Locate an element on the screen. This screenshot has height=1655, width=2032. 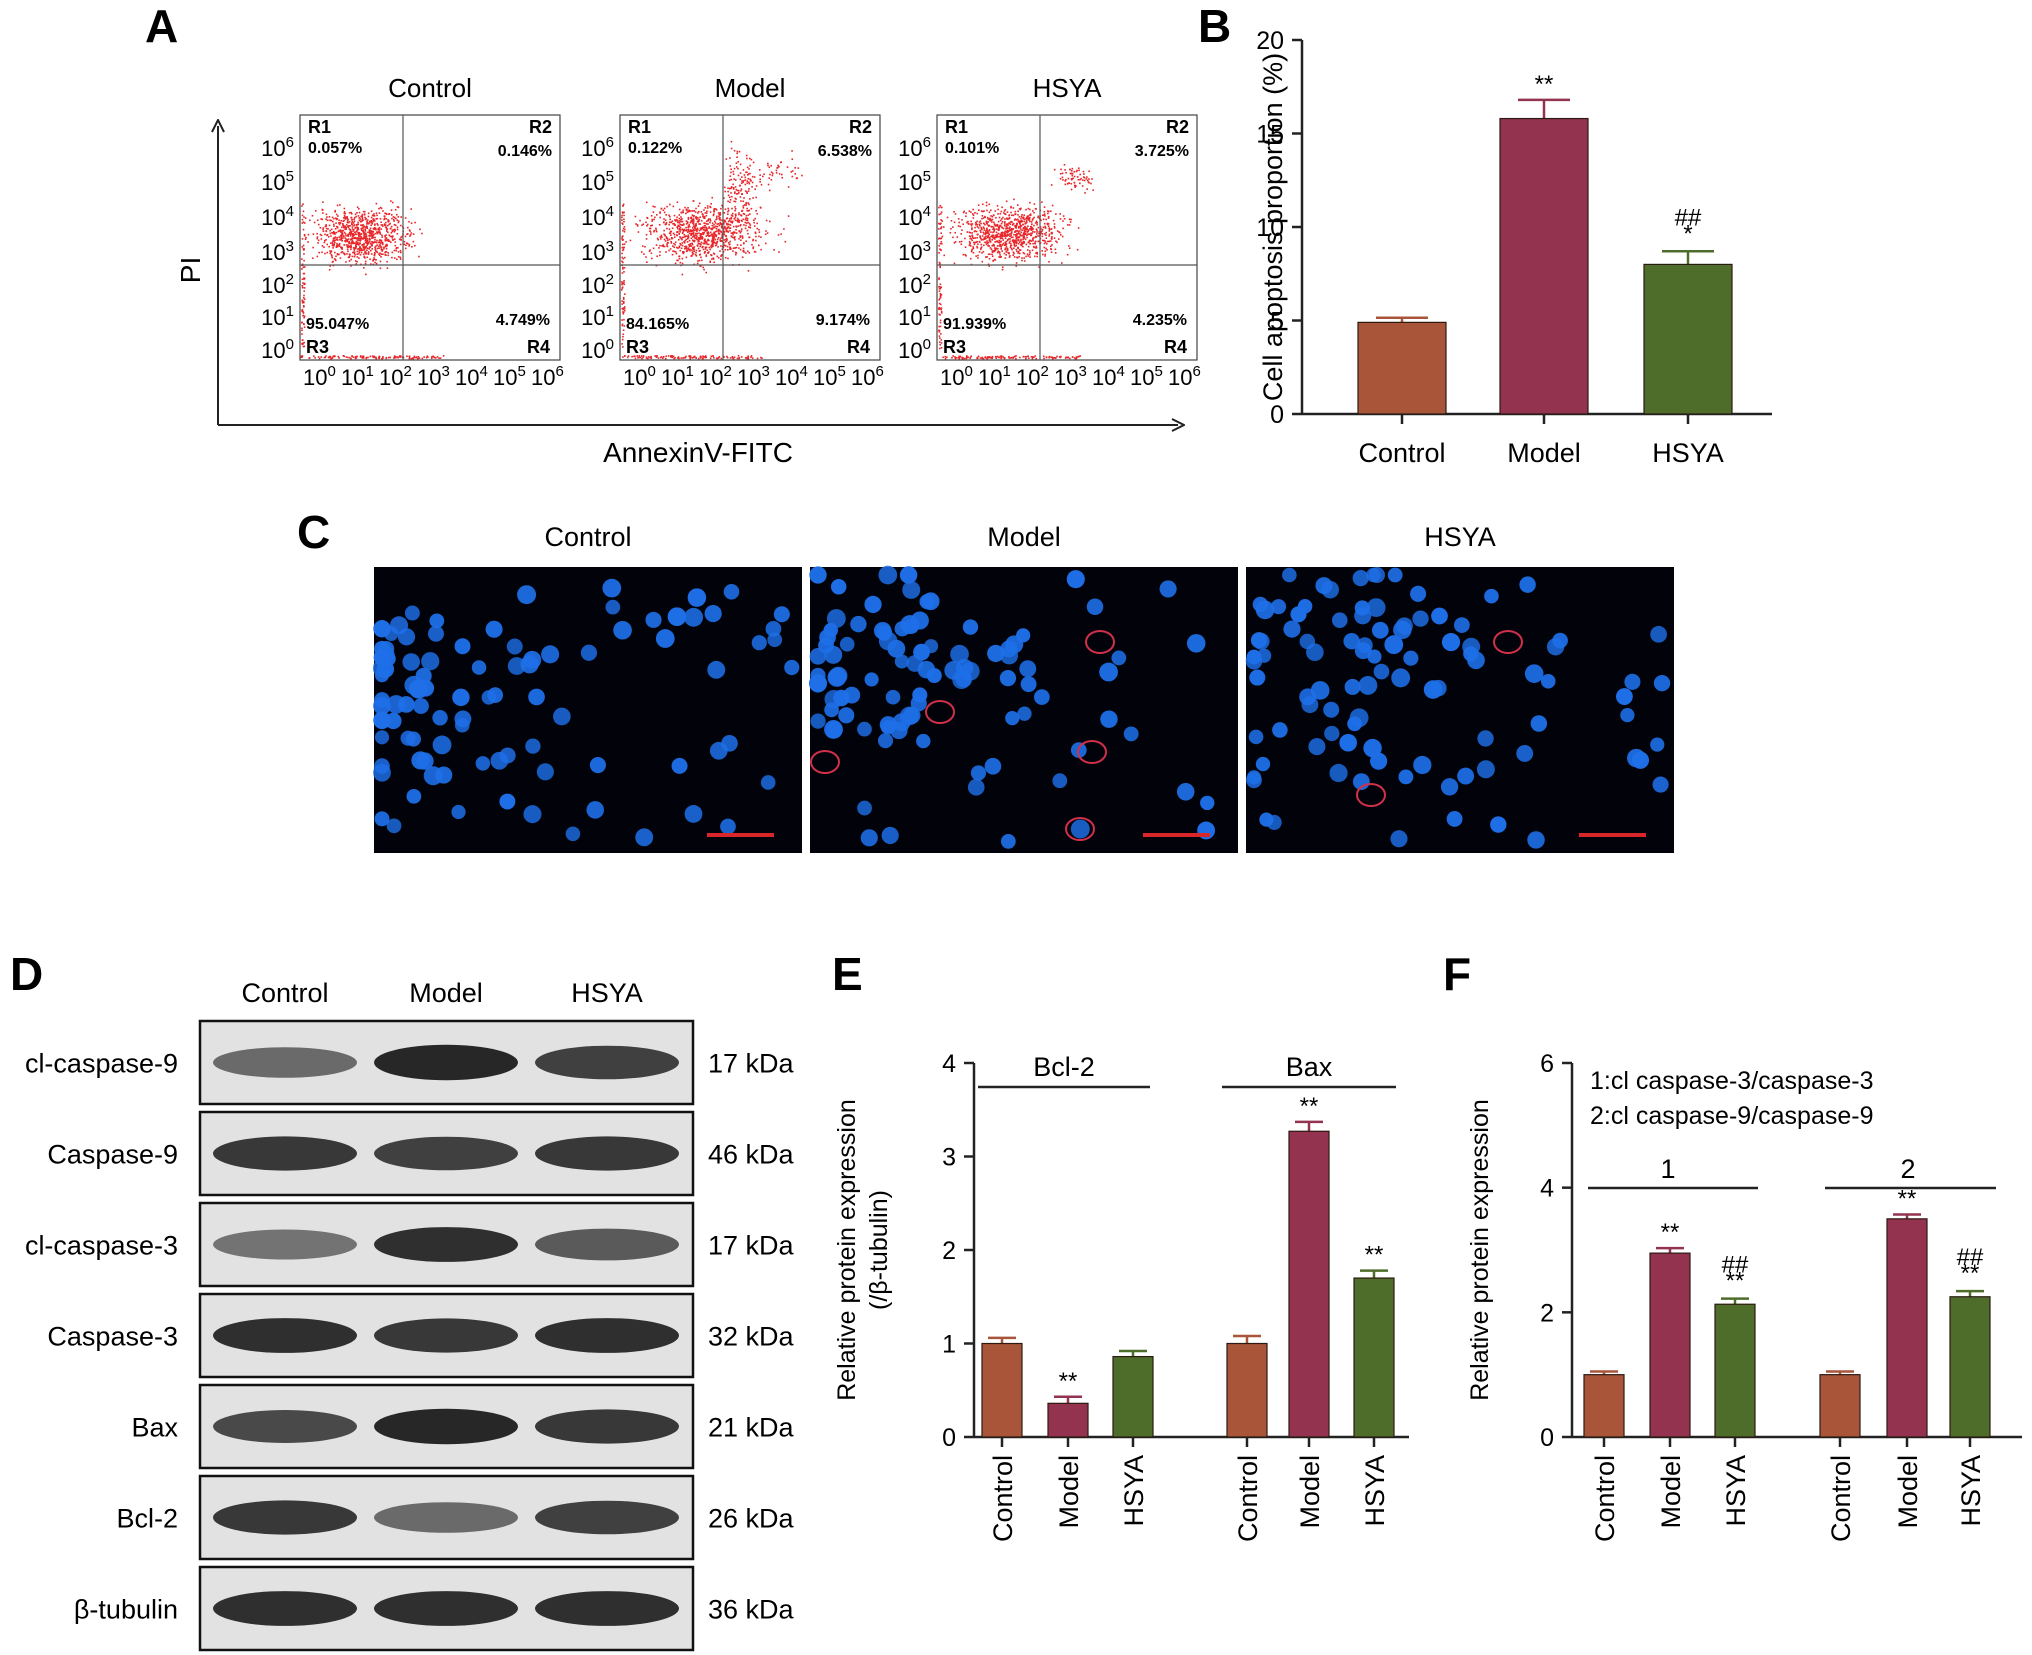
x-tick-label: Model is located at coordinates (1544, 453).